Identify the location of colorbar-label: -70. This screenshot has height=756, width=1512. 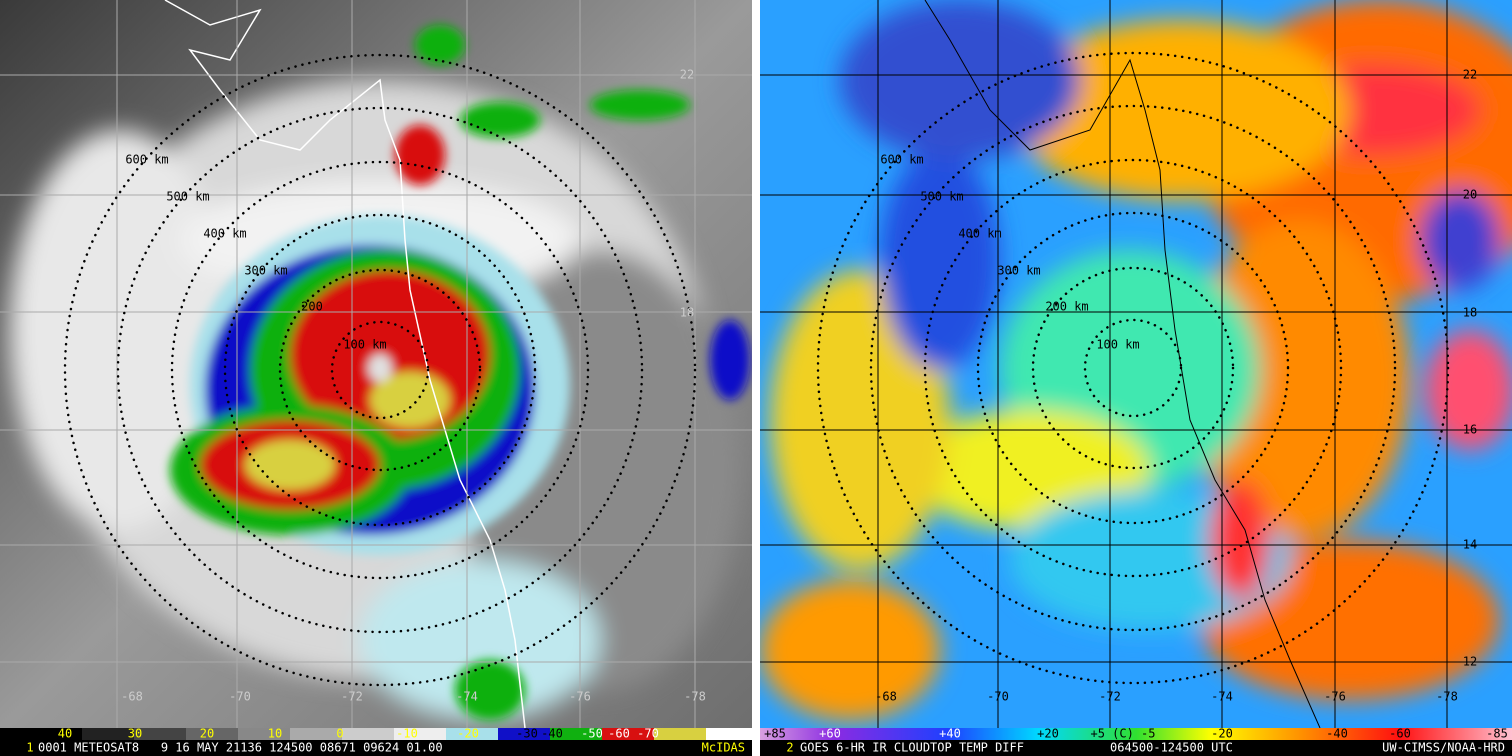
(648, 734).